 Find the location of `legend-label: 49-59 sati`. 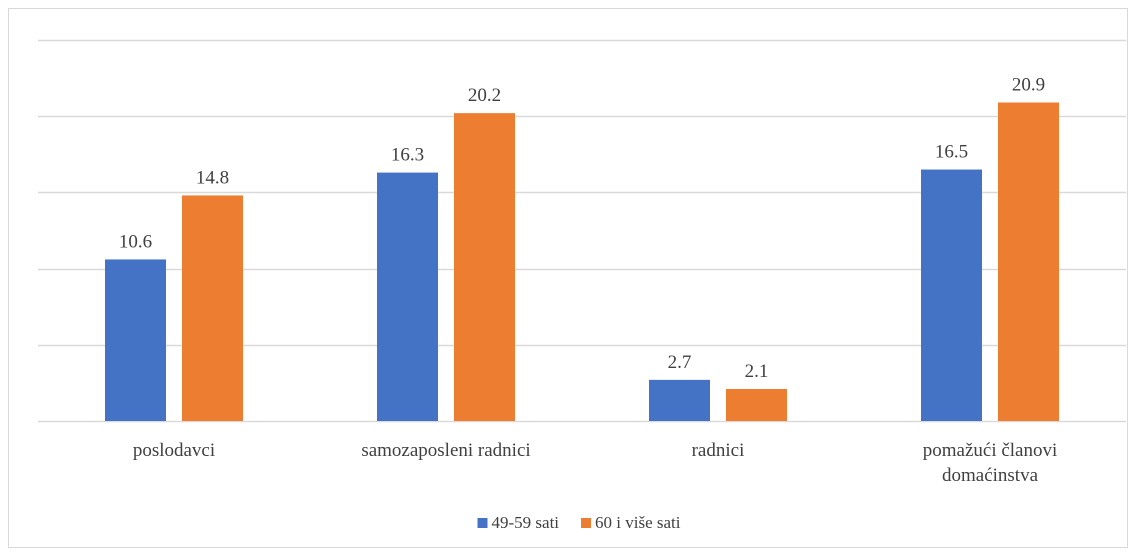

legend-label: 49-59 sati is located at coordinates (526, 522).